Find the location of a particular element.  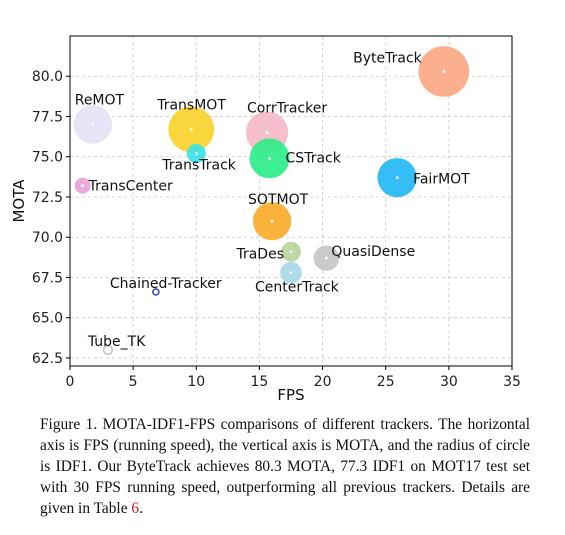

y-tick-label: 72.5 is located at coordinates (47, 198).